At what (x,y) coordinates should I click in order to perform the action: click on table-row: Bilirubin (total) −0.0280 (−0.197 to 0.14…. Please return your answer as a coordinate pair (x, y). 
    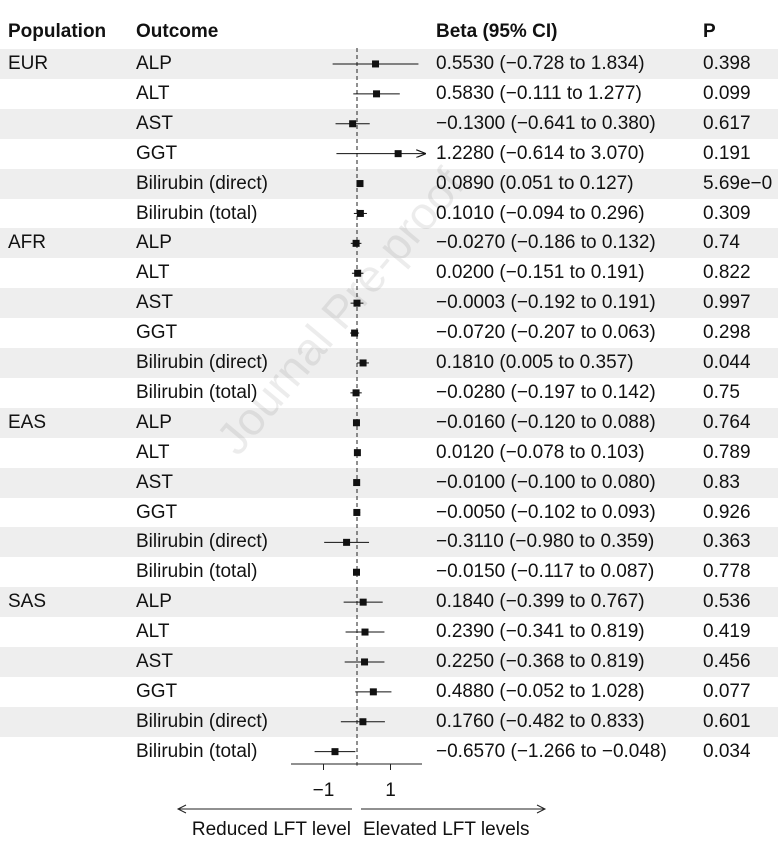
    Looking at the image, I should click on (389, 393).